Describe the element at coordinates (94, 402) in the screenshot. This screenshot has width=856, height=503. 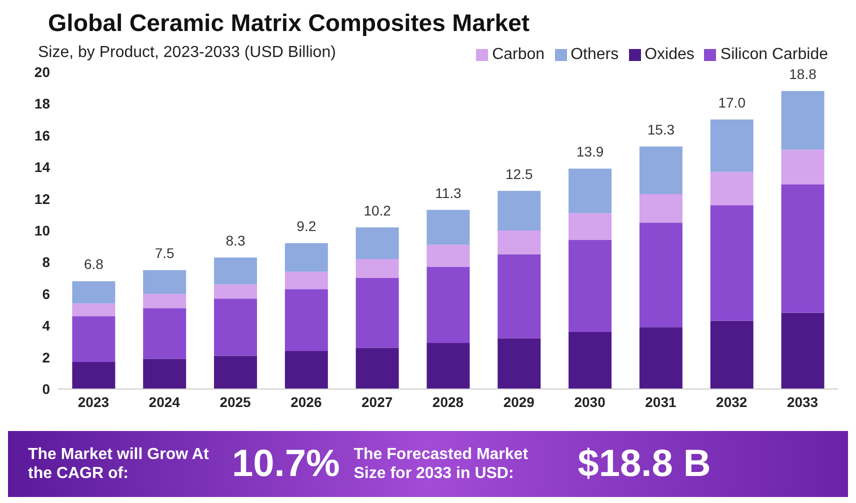
I see `x-tick-label: 2023` at that location.